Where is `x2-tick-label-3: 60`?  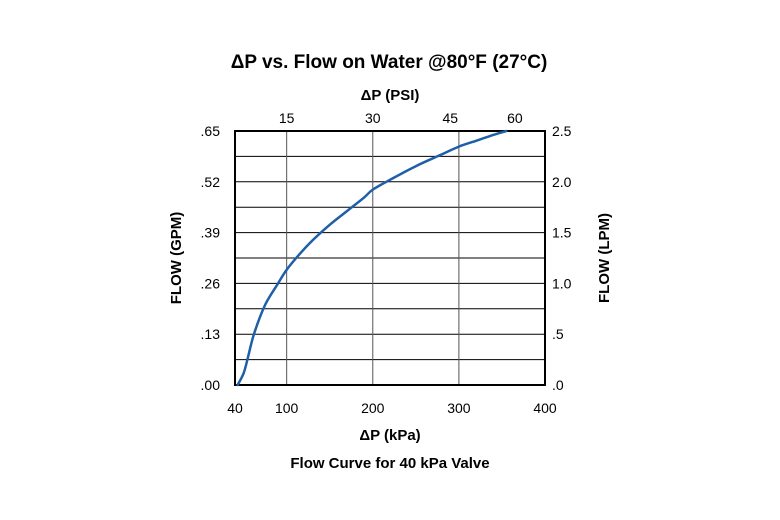
x2-tick-label-3: 60 is located at coordinates (515, 118).